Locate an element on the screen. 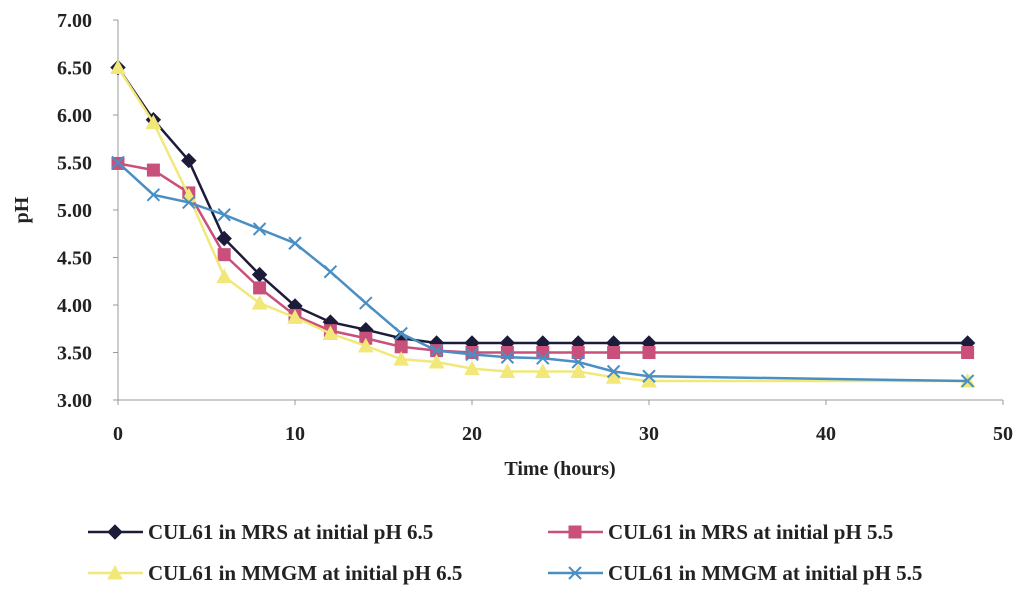  x-tick-label: 0 is located at coordinates (118, 434).